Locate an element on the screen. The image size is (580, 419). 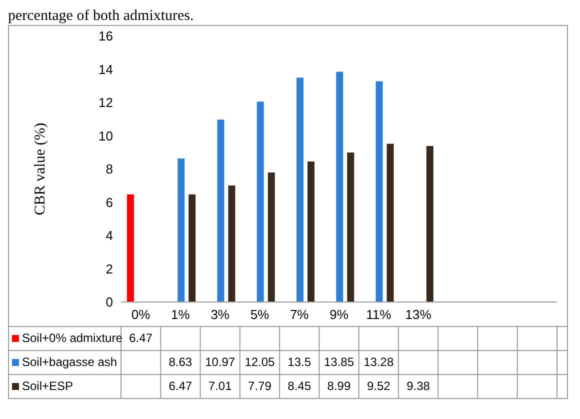
y-axis-title: CBR value (%) is located at coordinates (40, 169).